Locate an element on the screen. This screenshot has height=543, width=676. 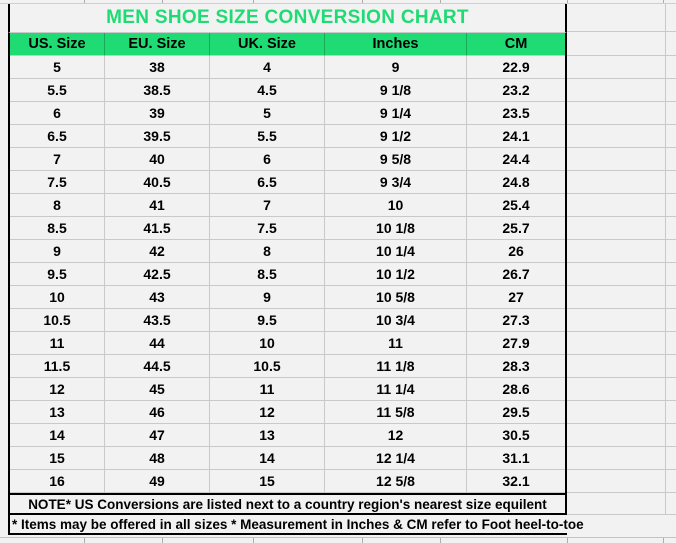
column-header: UK. Size is located at coordinates (267, 44).